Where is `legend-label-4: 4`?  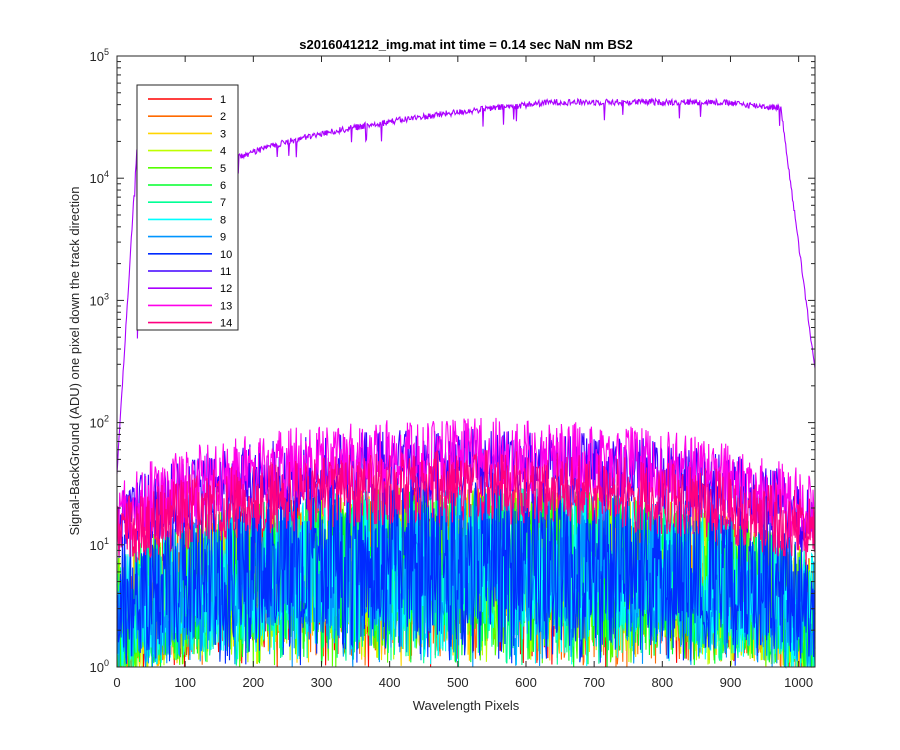
legend-label-4: 4 is located at coordinates (223, 152).